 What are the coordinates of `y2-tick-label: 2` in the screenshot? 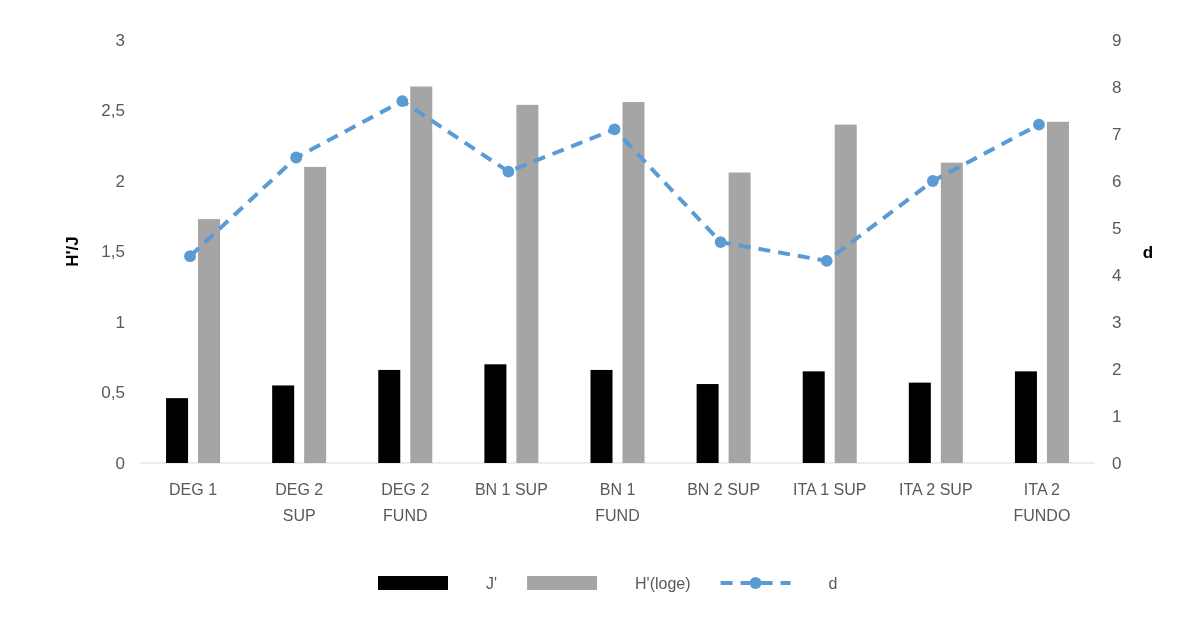 It's located at (1117, 369).